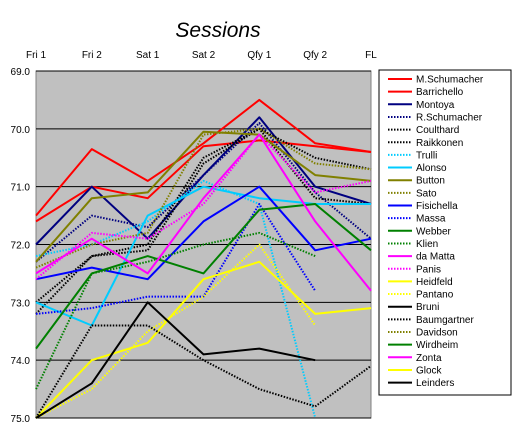 The height and width of the screenshot is (433, 522). I want to click on y-tick-label: 69.0, so click(21, 72).